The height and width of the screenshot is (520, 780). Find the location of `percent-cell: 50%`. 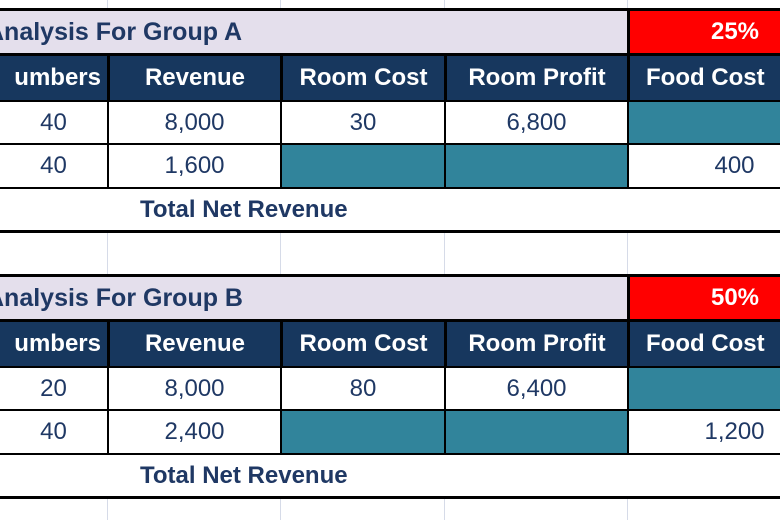

percent-cell: 50% is located at coordinates (703, 298).